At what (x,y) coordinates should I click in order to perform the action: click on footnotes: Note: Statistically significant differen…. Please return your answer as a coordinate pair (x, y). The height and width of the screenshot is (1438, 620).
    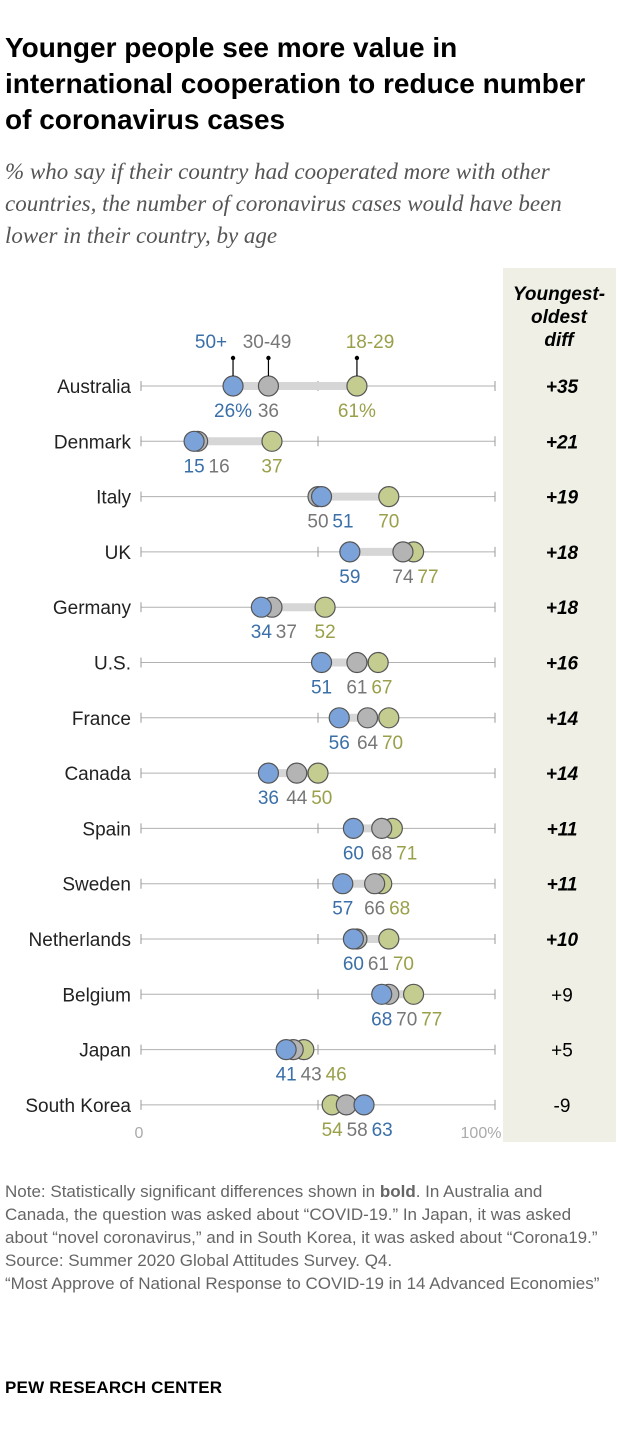
    Looking at the image, I should click on (307, 1237).